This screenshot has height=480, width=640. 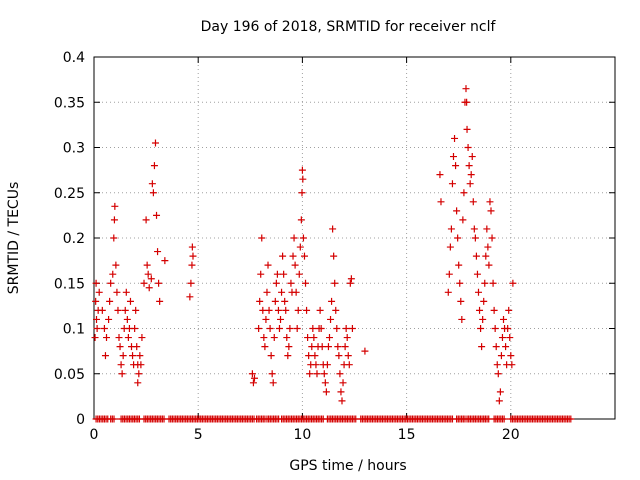 What do you see at coordinates (74, 58) in the screenshot?
I see `y-tick-label: 0.4` at bounding box center [74, 58].